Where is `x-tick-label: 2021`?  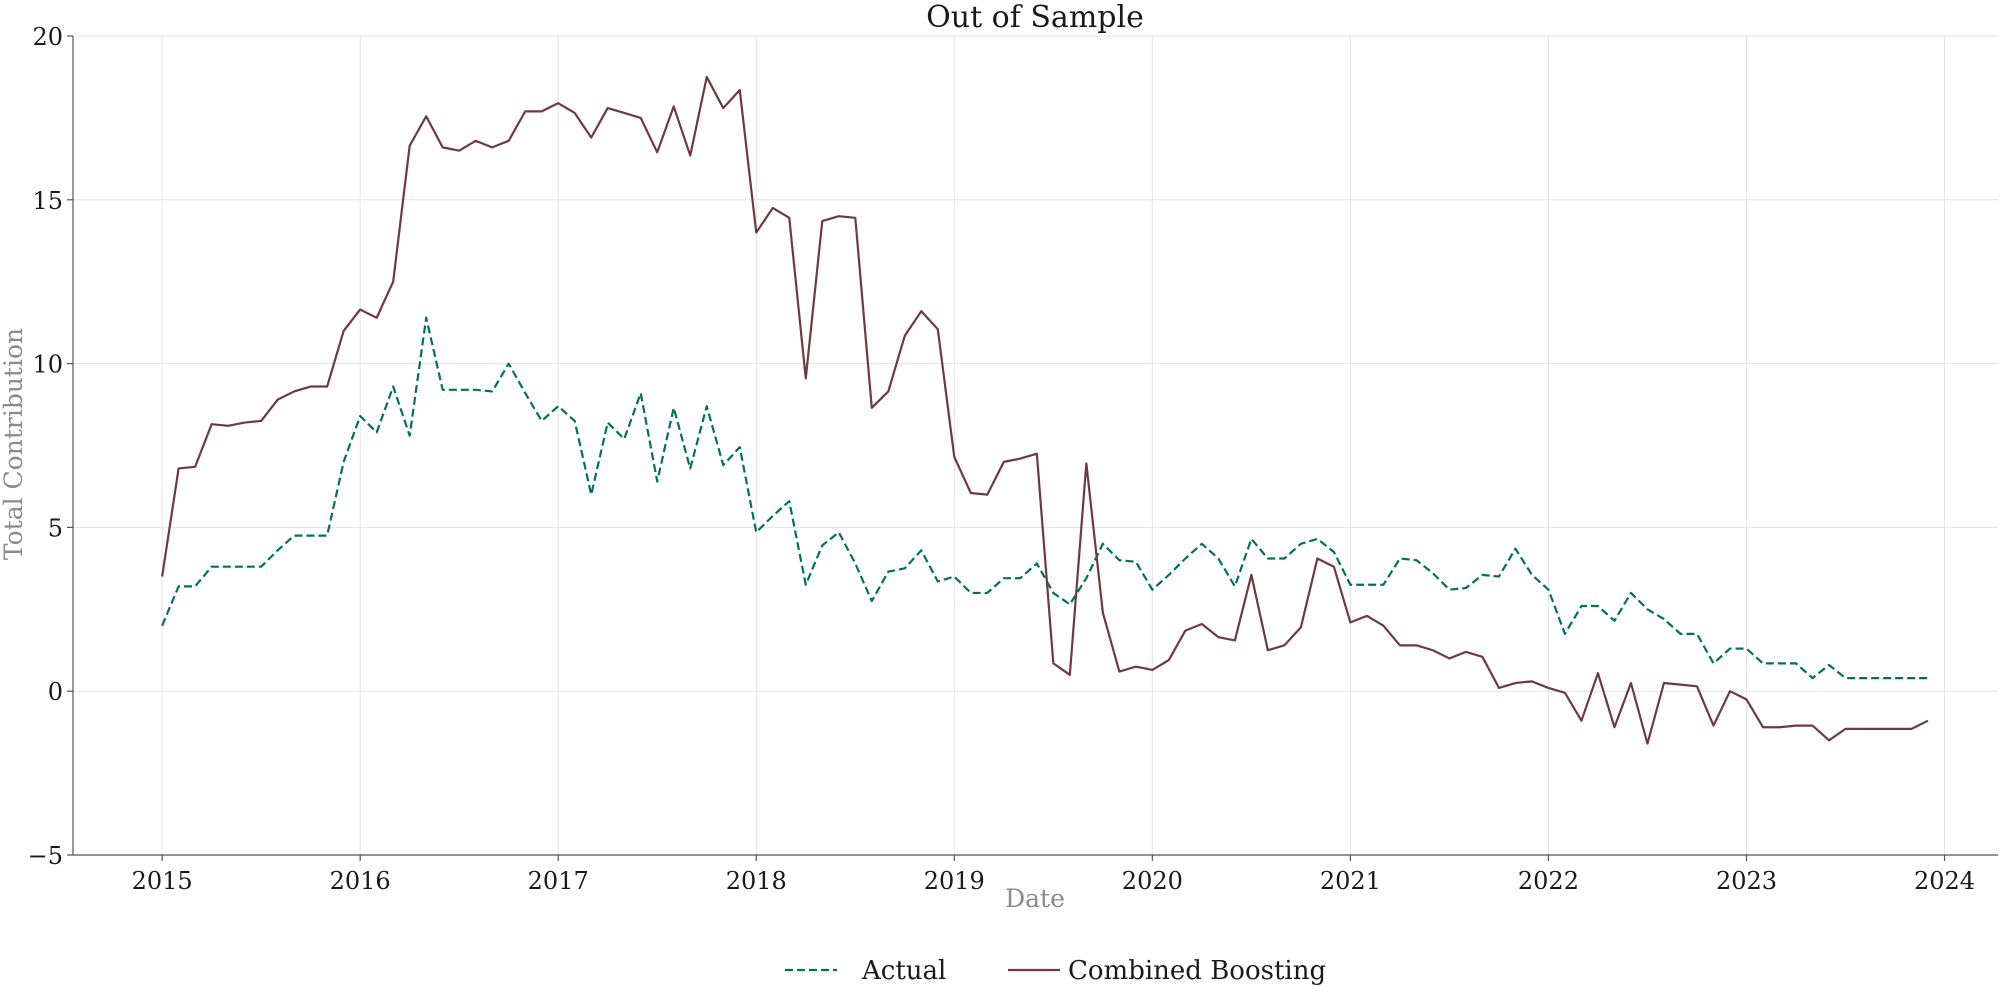
x-tick-label: 2021 is located at coordinates (1350, 881).